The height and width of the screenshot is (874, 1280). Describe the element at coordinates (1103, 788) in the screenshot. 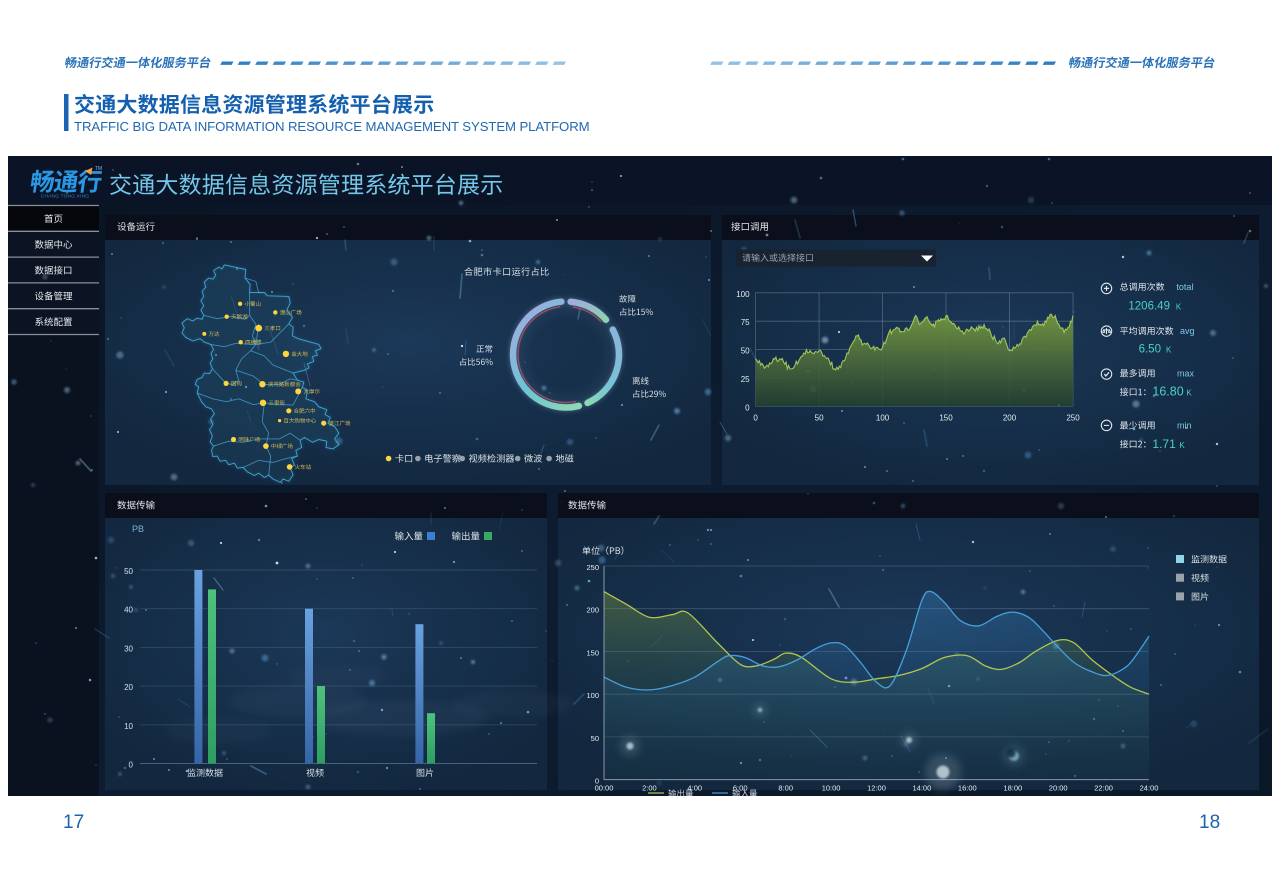

I see `svg-text: 22:00` at that location.